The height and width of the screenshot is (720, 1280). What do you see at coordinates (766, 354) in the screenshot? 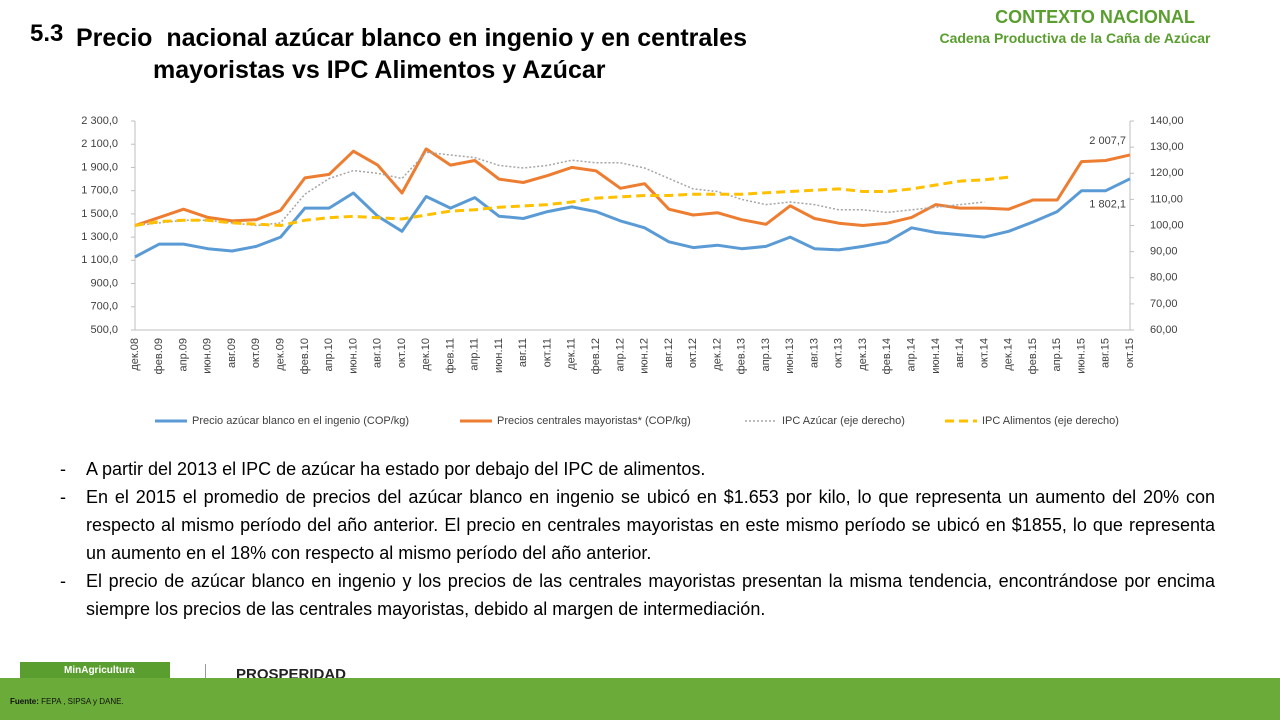
I see `x-tick-label: апр.13` at bounding box center [766, 354].